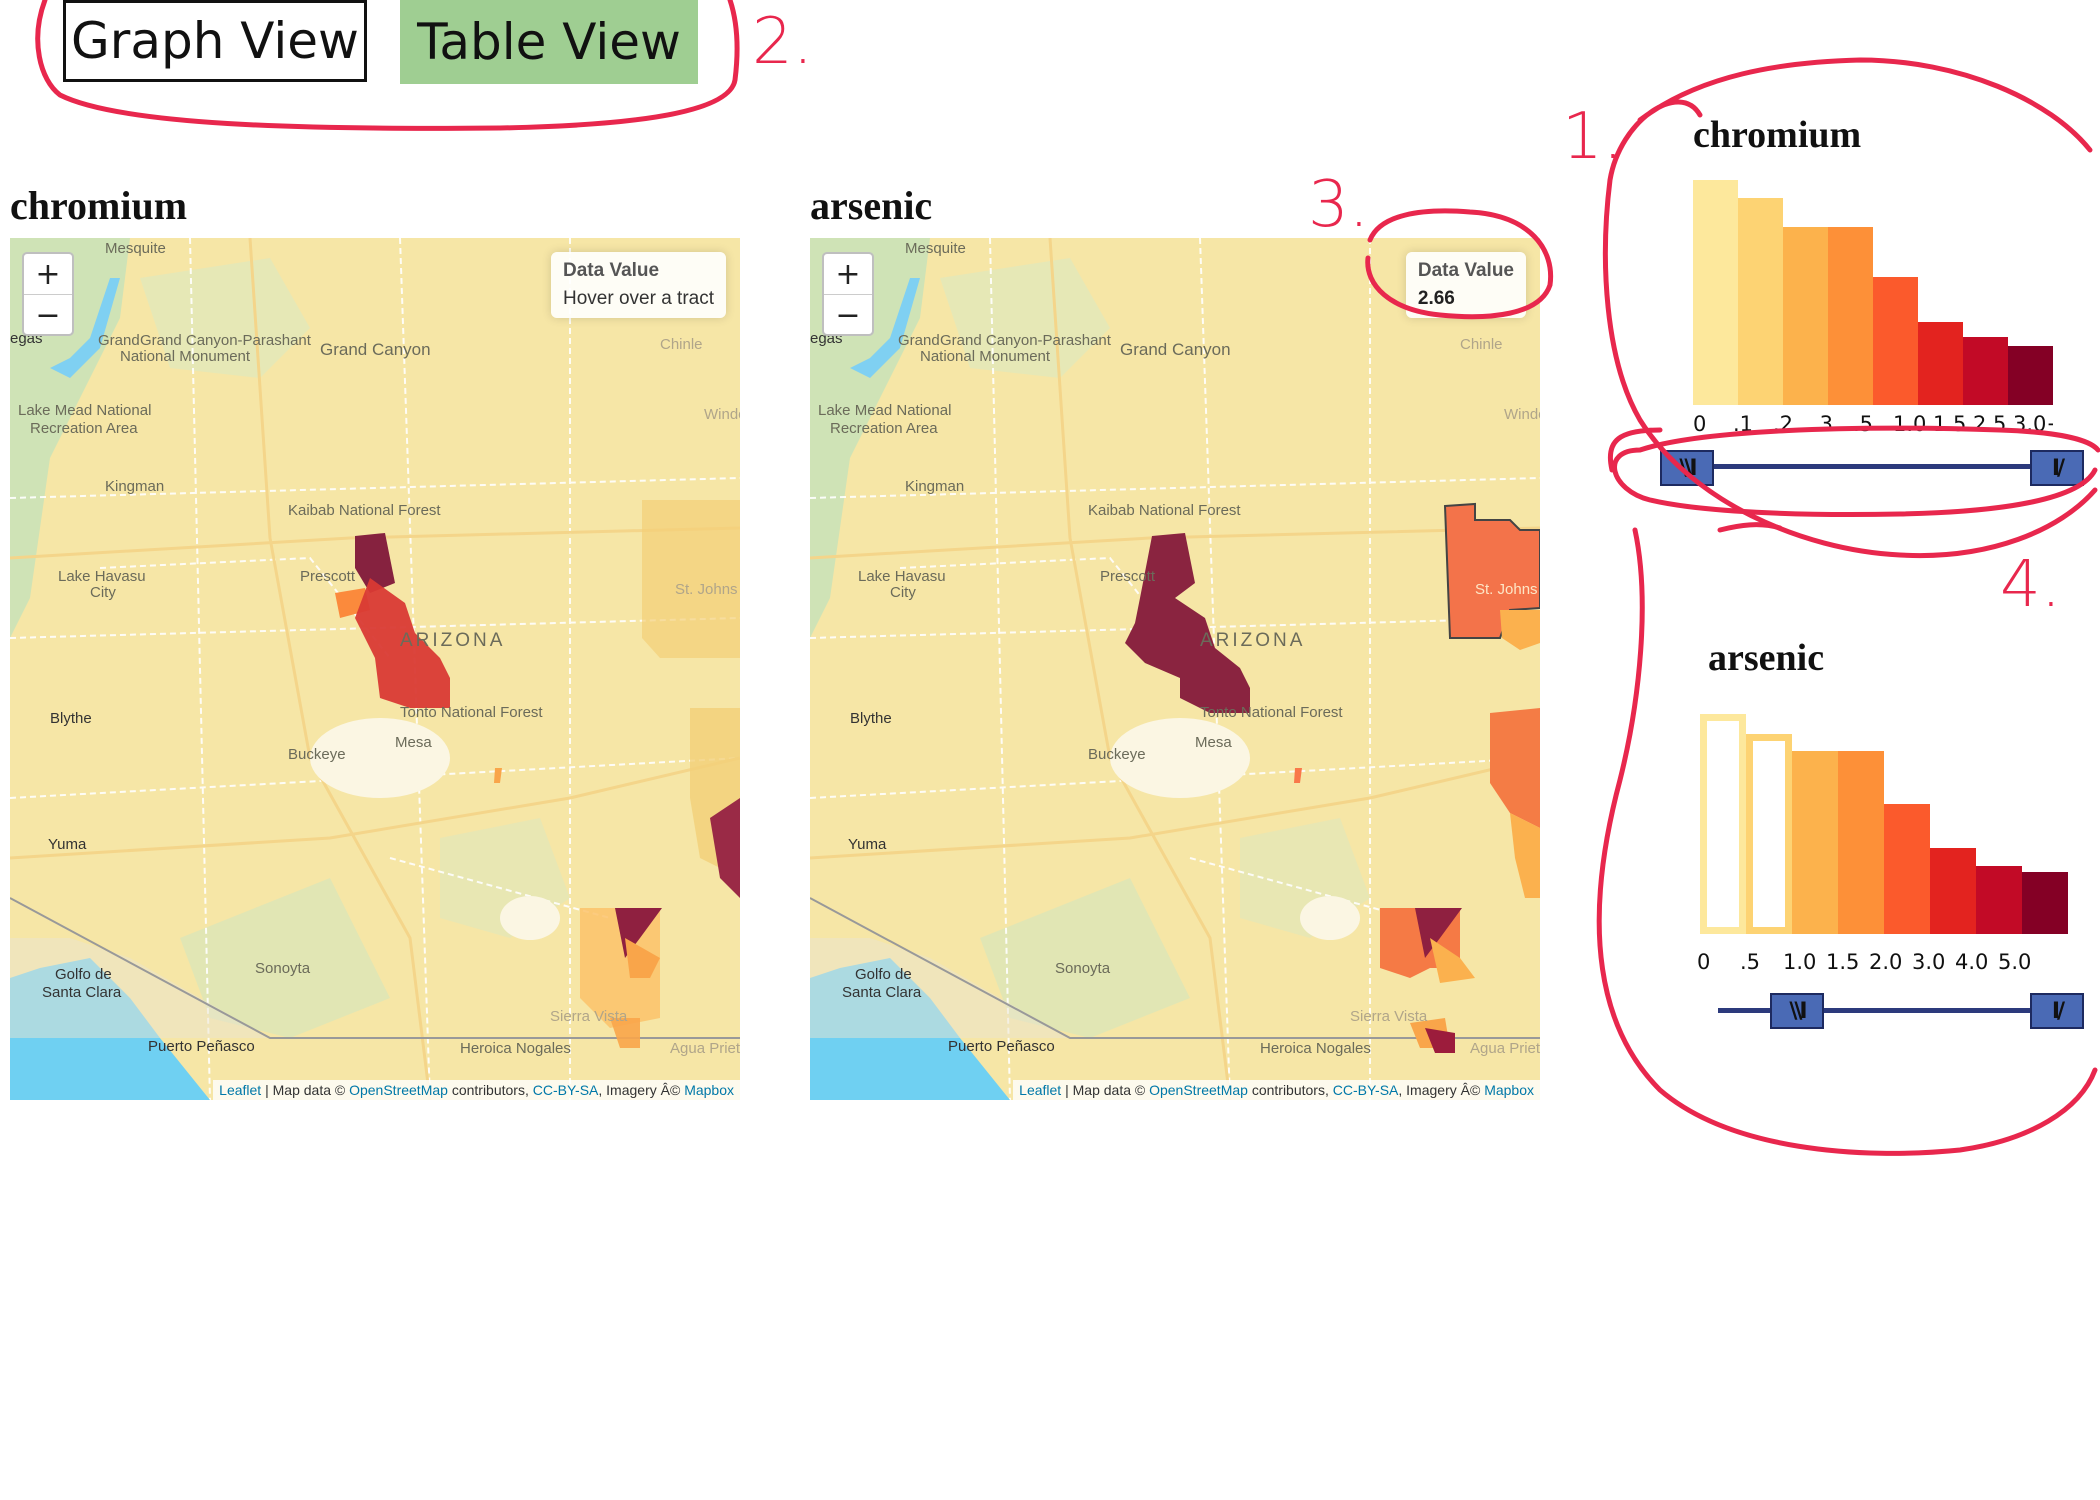 The image size is (2100, 1500). What do you see at coordinates (2057, 468) in the screenshot?
I see `chromium-range-max-handle: I/` at bounding box center [2057, 468].